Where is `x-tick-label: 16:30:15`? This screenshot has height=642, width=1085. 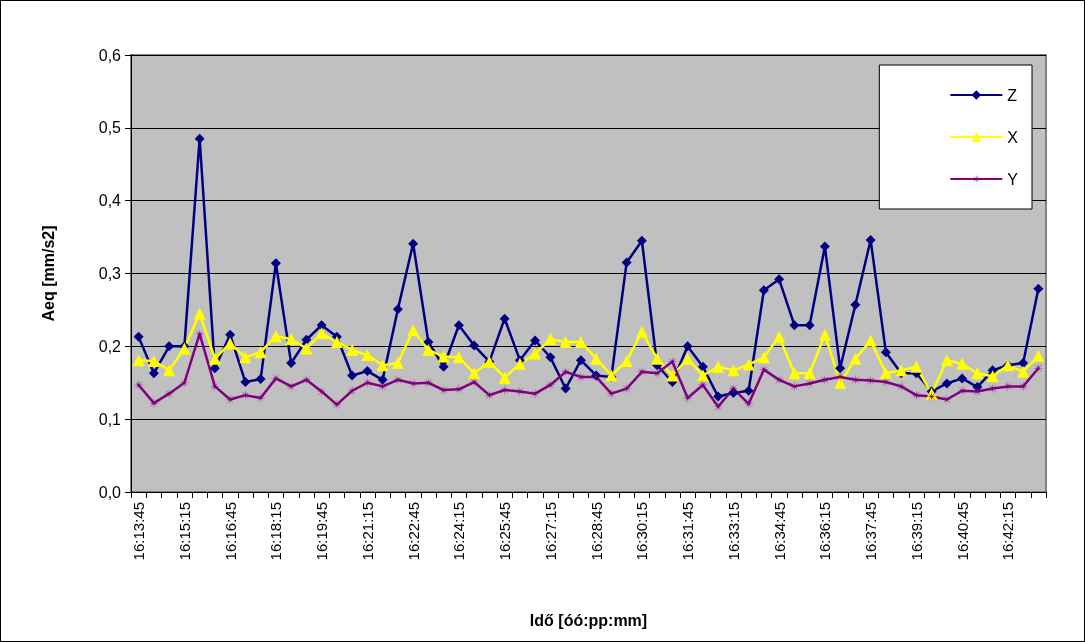
x-tick-label: 16:30:15 is located at coordinates (642, 531).